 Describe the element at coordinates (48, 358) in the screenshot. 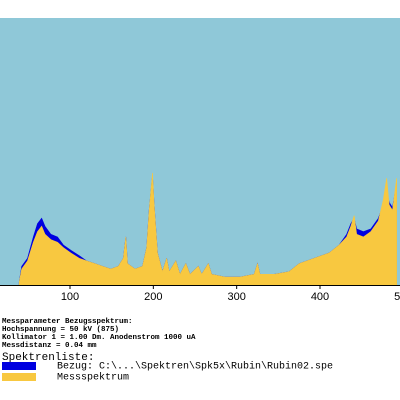

I see `legend-title: Spektrenliste:` at that location.